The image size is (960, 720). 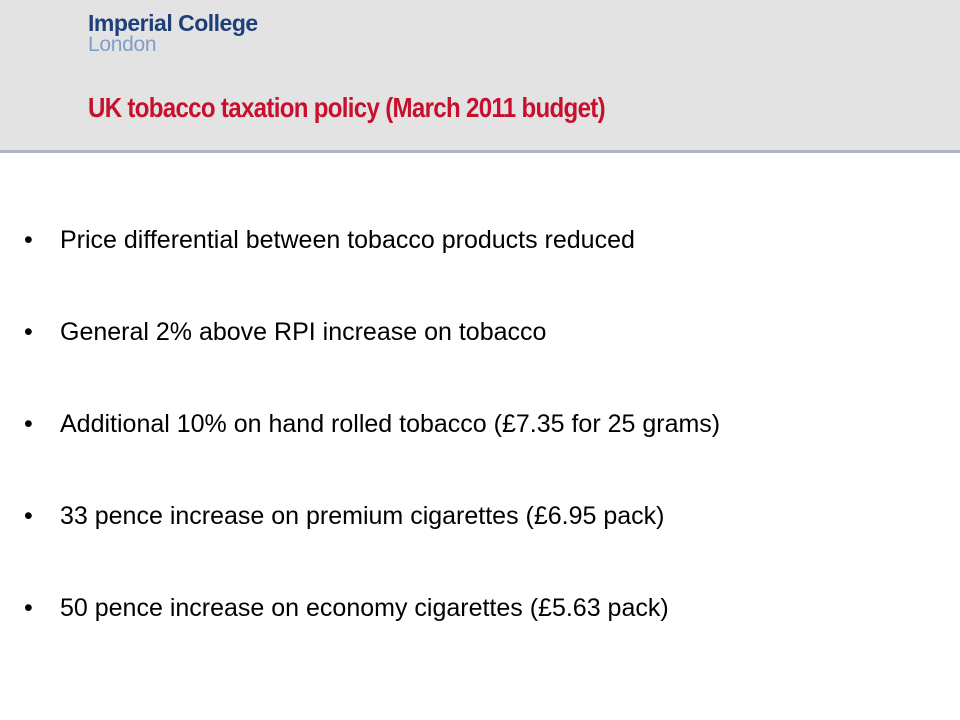 I want to click on logo-line-2: London, so click(x=122, y=44).